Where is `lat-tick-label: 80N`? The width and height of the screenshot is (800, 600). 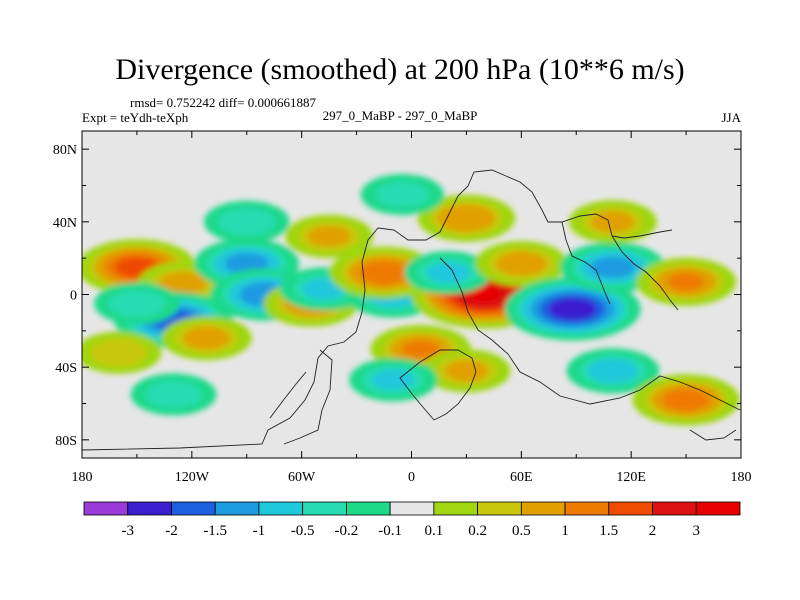 lat-tick-label: 80N is located at coordinates (65, 150).